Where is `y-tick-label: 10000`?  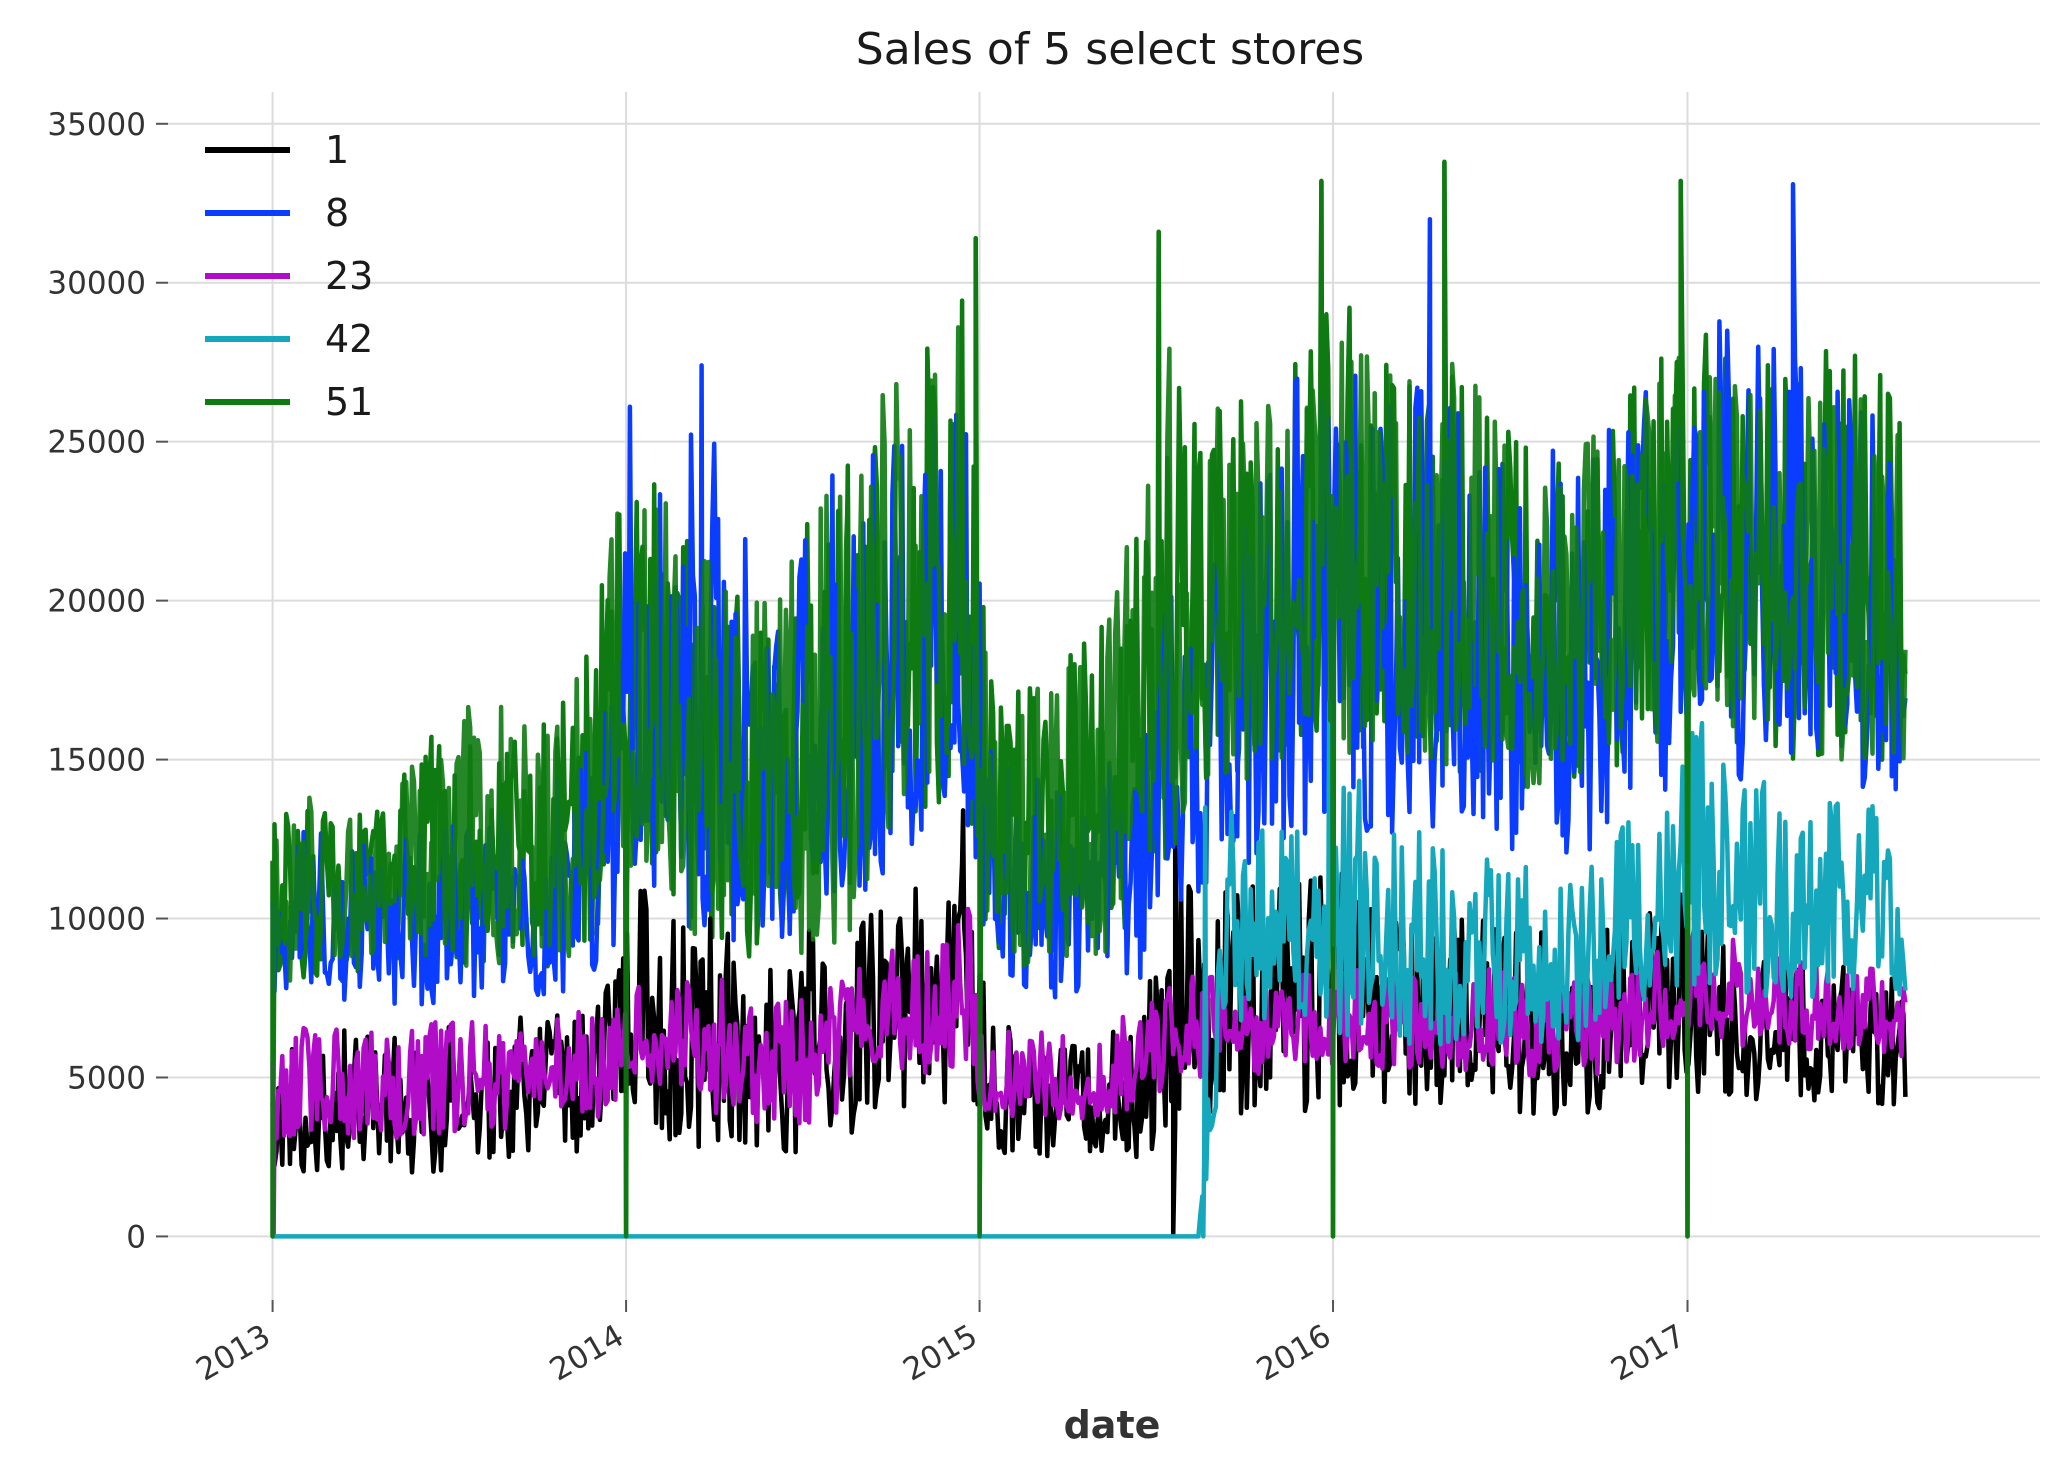 y-tick-label: 10000 is located at coordinates (96, 920).